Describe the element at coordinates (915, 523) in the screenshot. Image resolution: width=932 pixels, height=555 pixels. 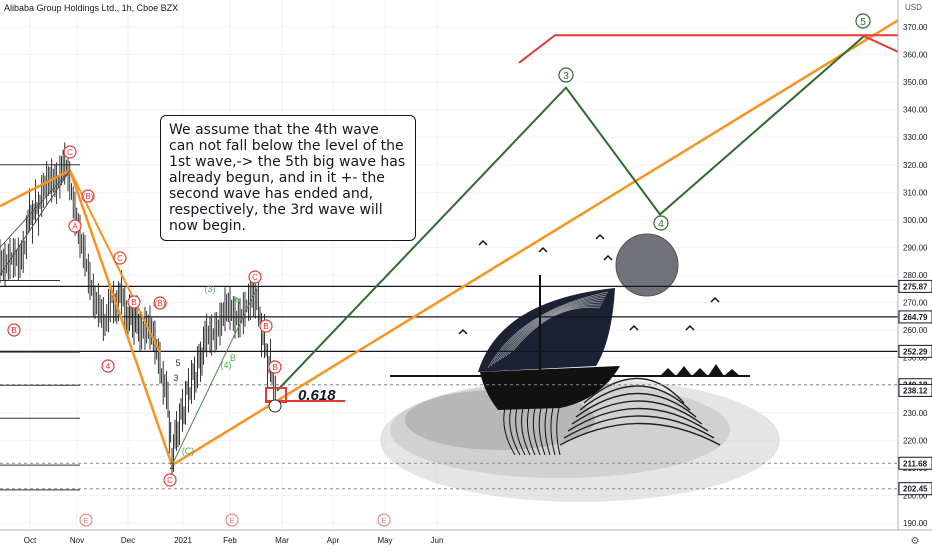
I see `price-tick-label: 190.00` at that location.